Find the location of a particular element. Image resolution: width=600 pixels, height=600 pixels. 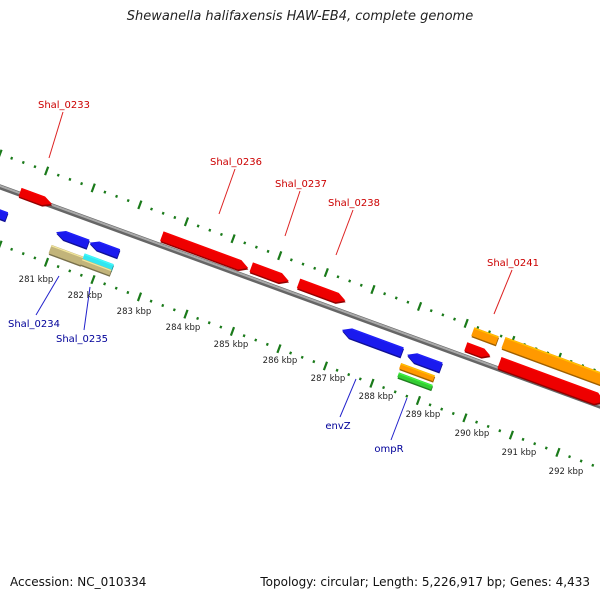

feature-tan-highlight is located at coordinates (96, 265).